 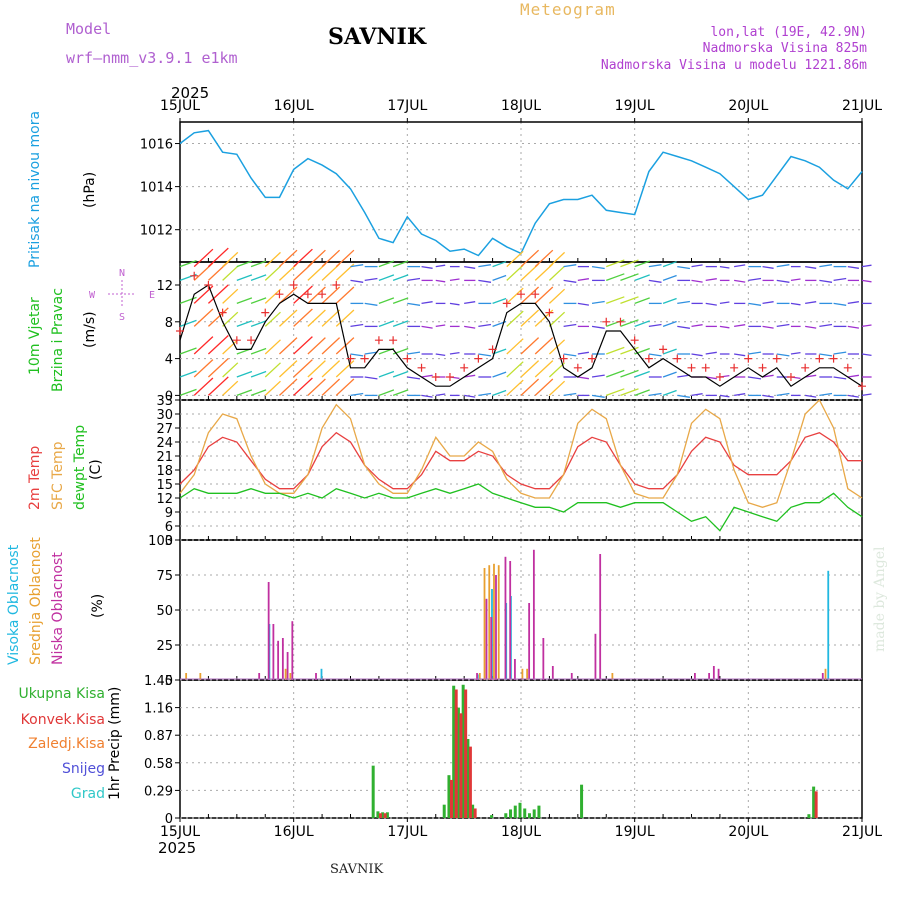 I want to click on y-tick-label: 1012, so click(x=156, y=231).